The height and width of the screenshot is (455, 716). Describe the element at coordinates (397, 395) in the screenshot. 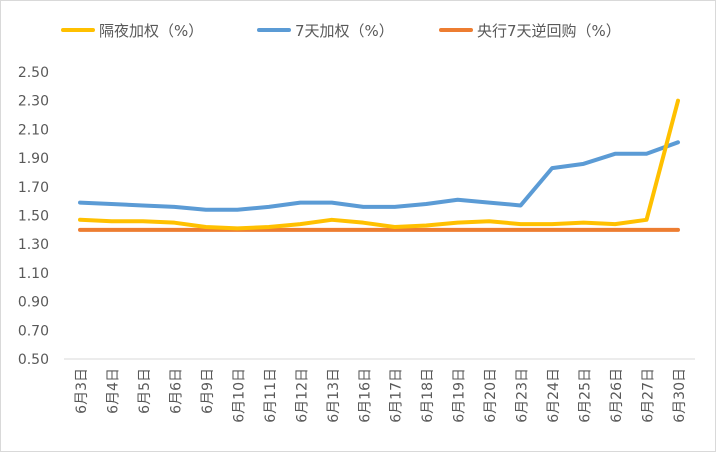

I see `x-tick-label: 6月17日` at that location.